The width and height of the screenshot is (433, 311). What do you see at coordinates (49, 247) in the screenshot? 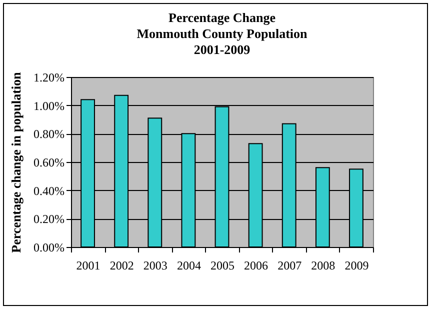
I see `y-tick-label: 0.00%` at bounding box center [49, 247].